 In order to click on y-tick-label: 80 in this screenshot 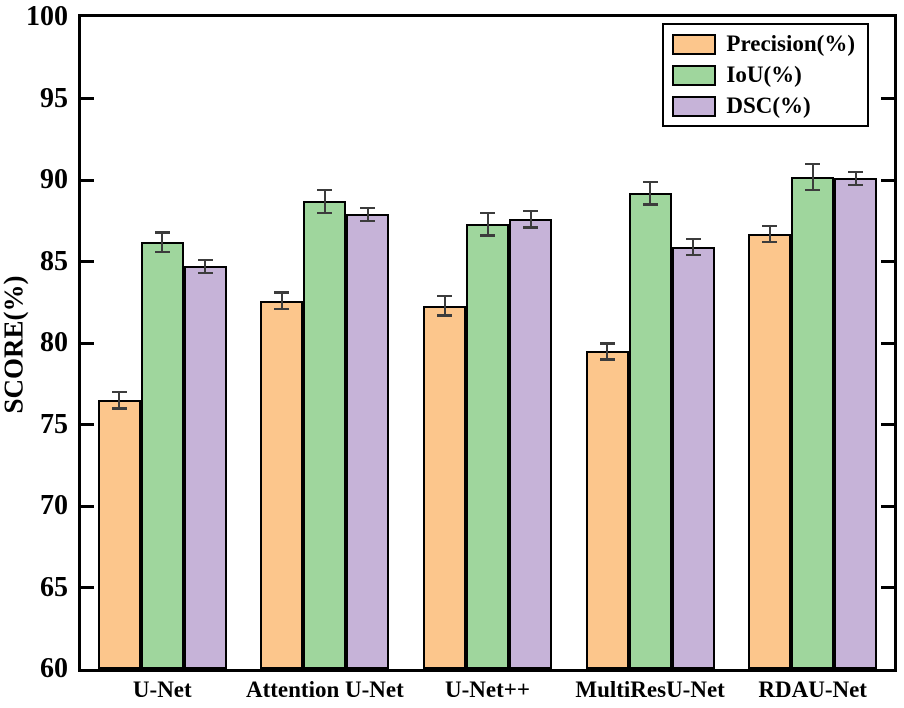, I will do `click(54, 342)`.